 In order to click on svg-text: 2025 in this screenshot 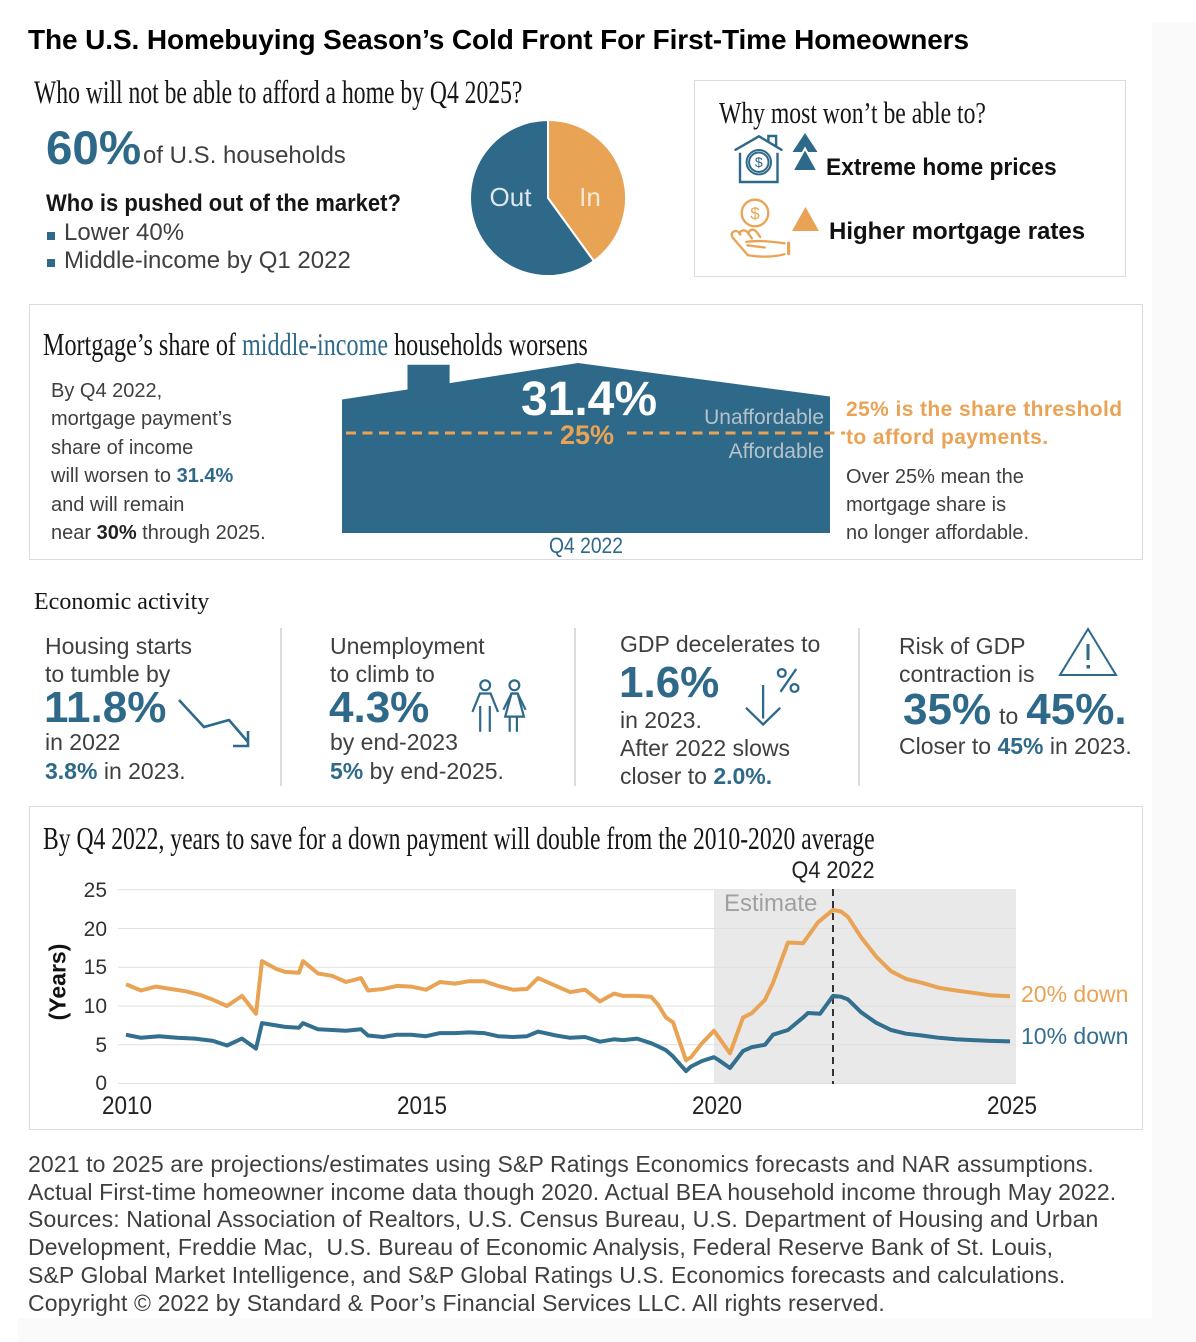, I will do `click(1012, 1106)`.